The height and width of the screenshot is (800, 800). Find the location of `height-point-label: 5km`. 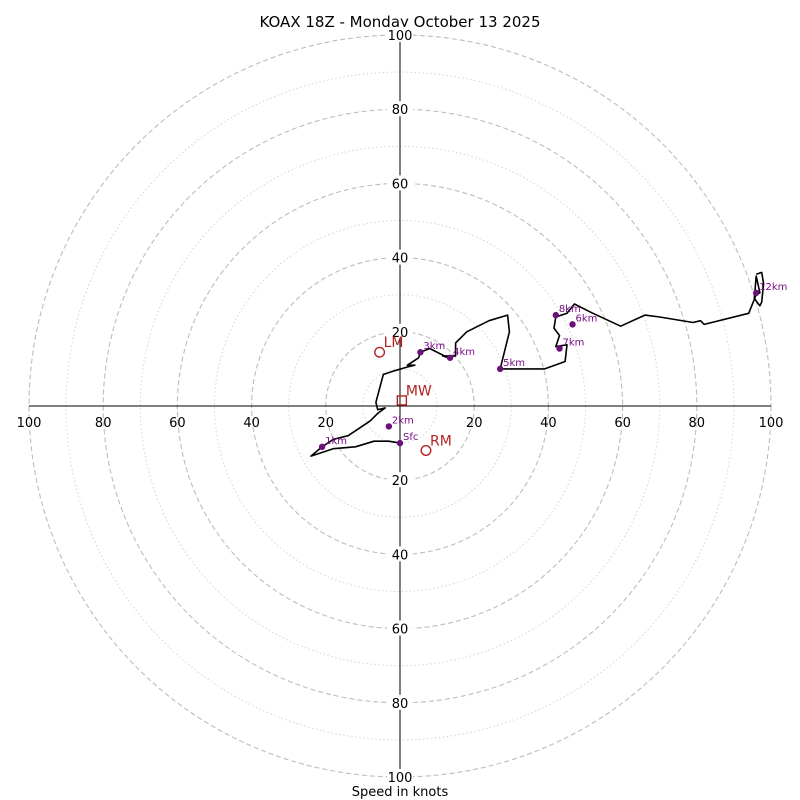

height-point-label: 5km is located at coordinates (514, 363).